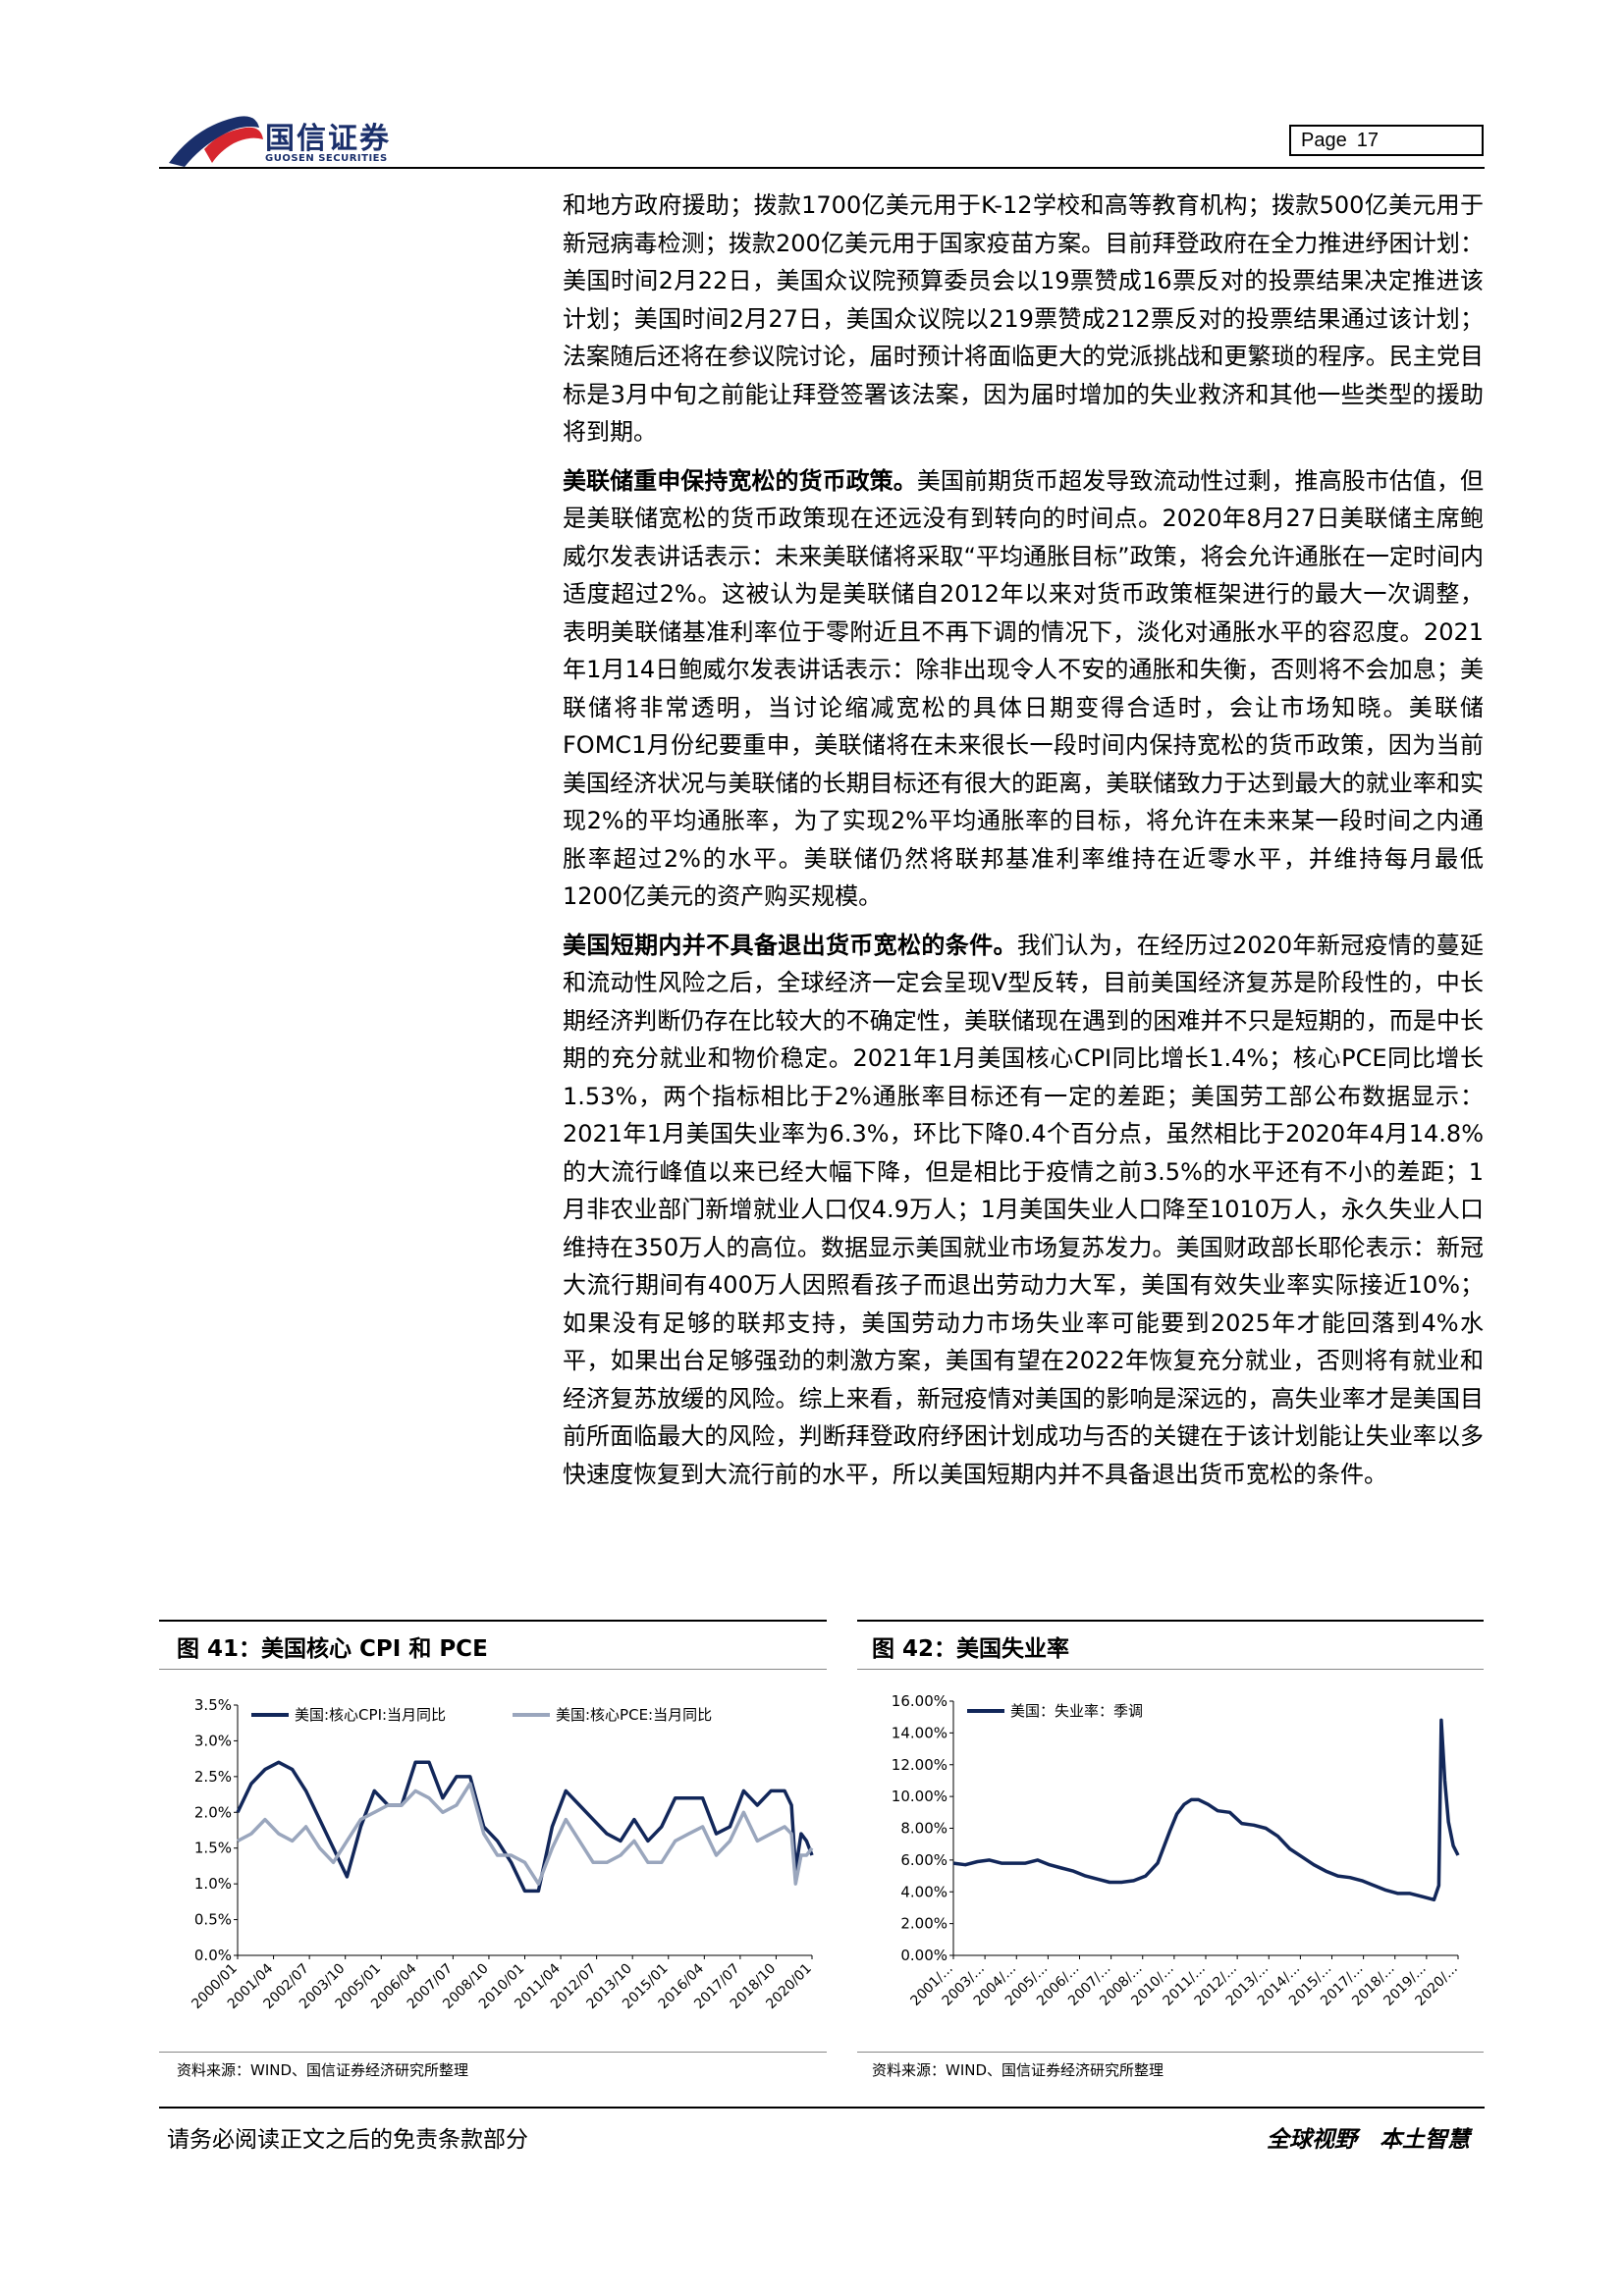 The width and height of the screenshot is (1624, 2296). I want to click on fig42-top-rule, so click(1170, 1621).